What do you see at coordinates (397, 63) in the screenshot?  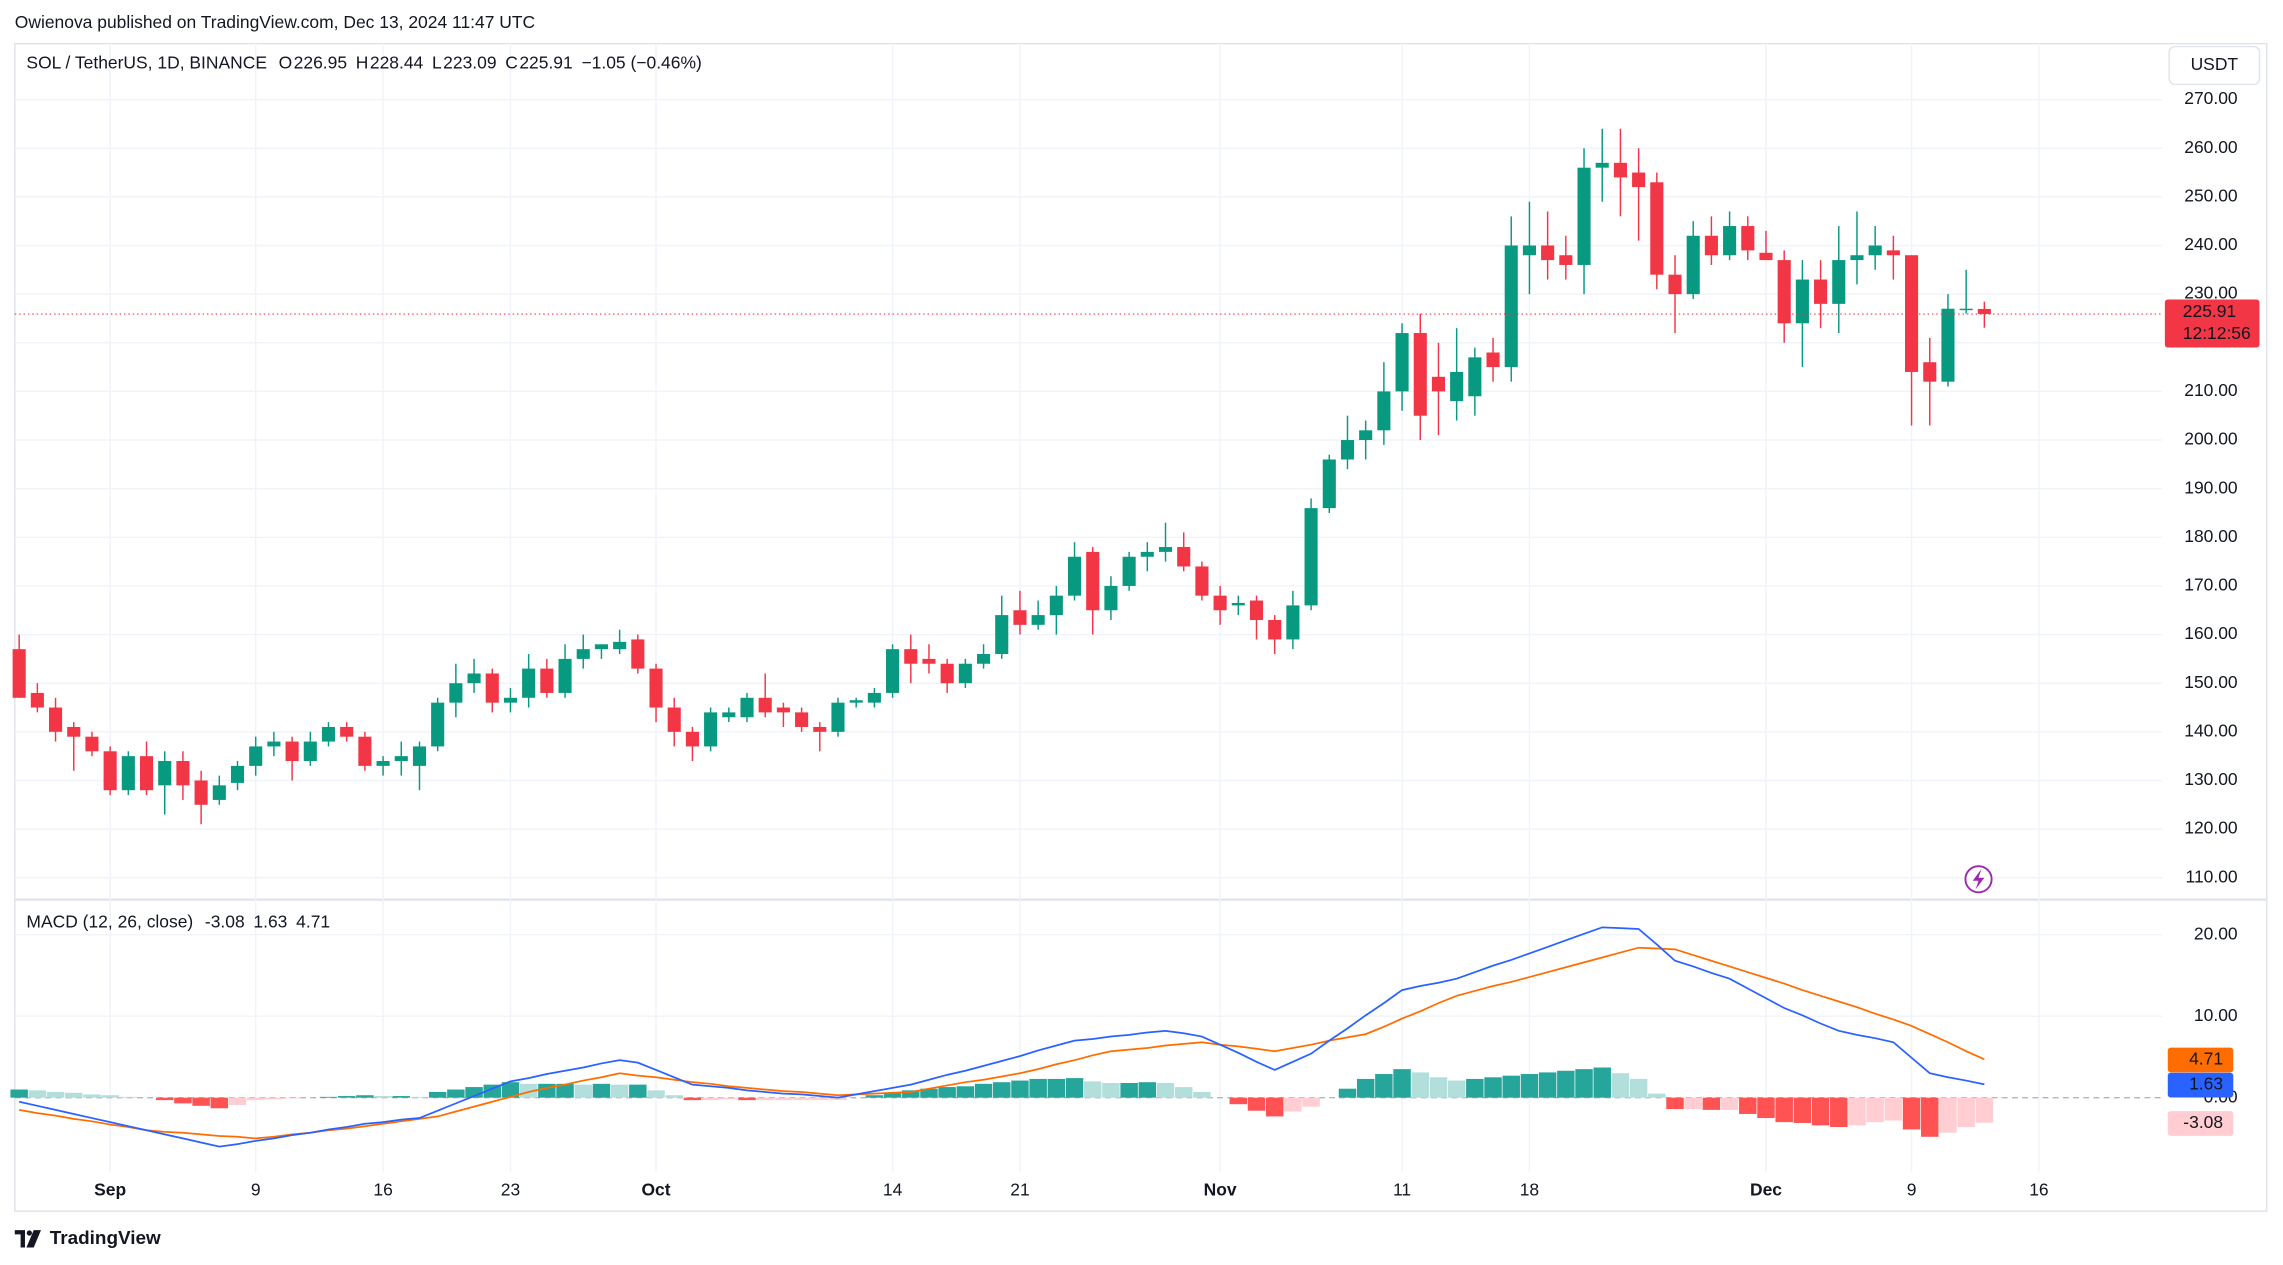 I see `legend-text: 228.44` at bounding box center [397, 63].